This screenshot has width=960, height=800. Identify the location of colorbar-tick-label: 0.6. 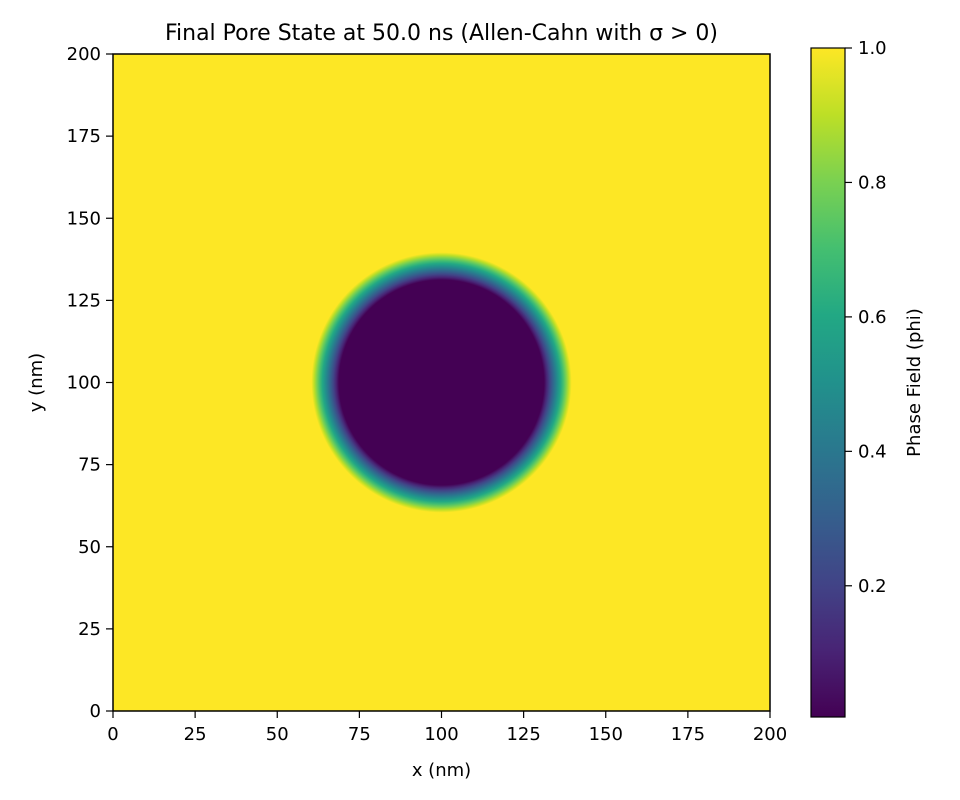
(872, 317).